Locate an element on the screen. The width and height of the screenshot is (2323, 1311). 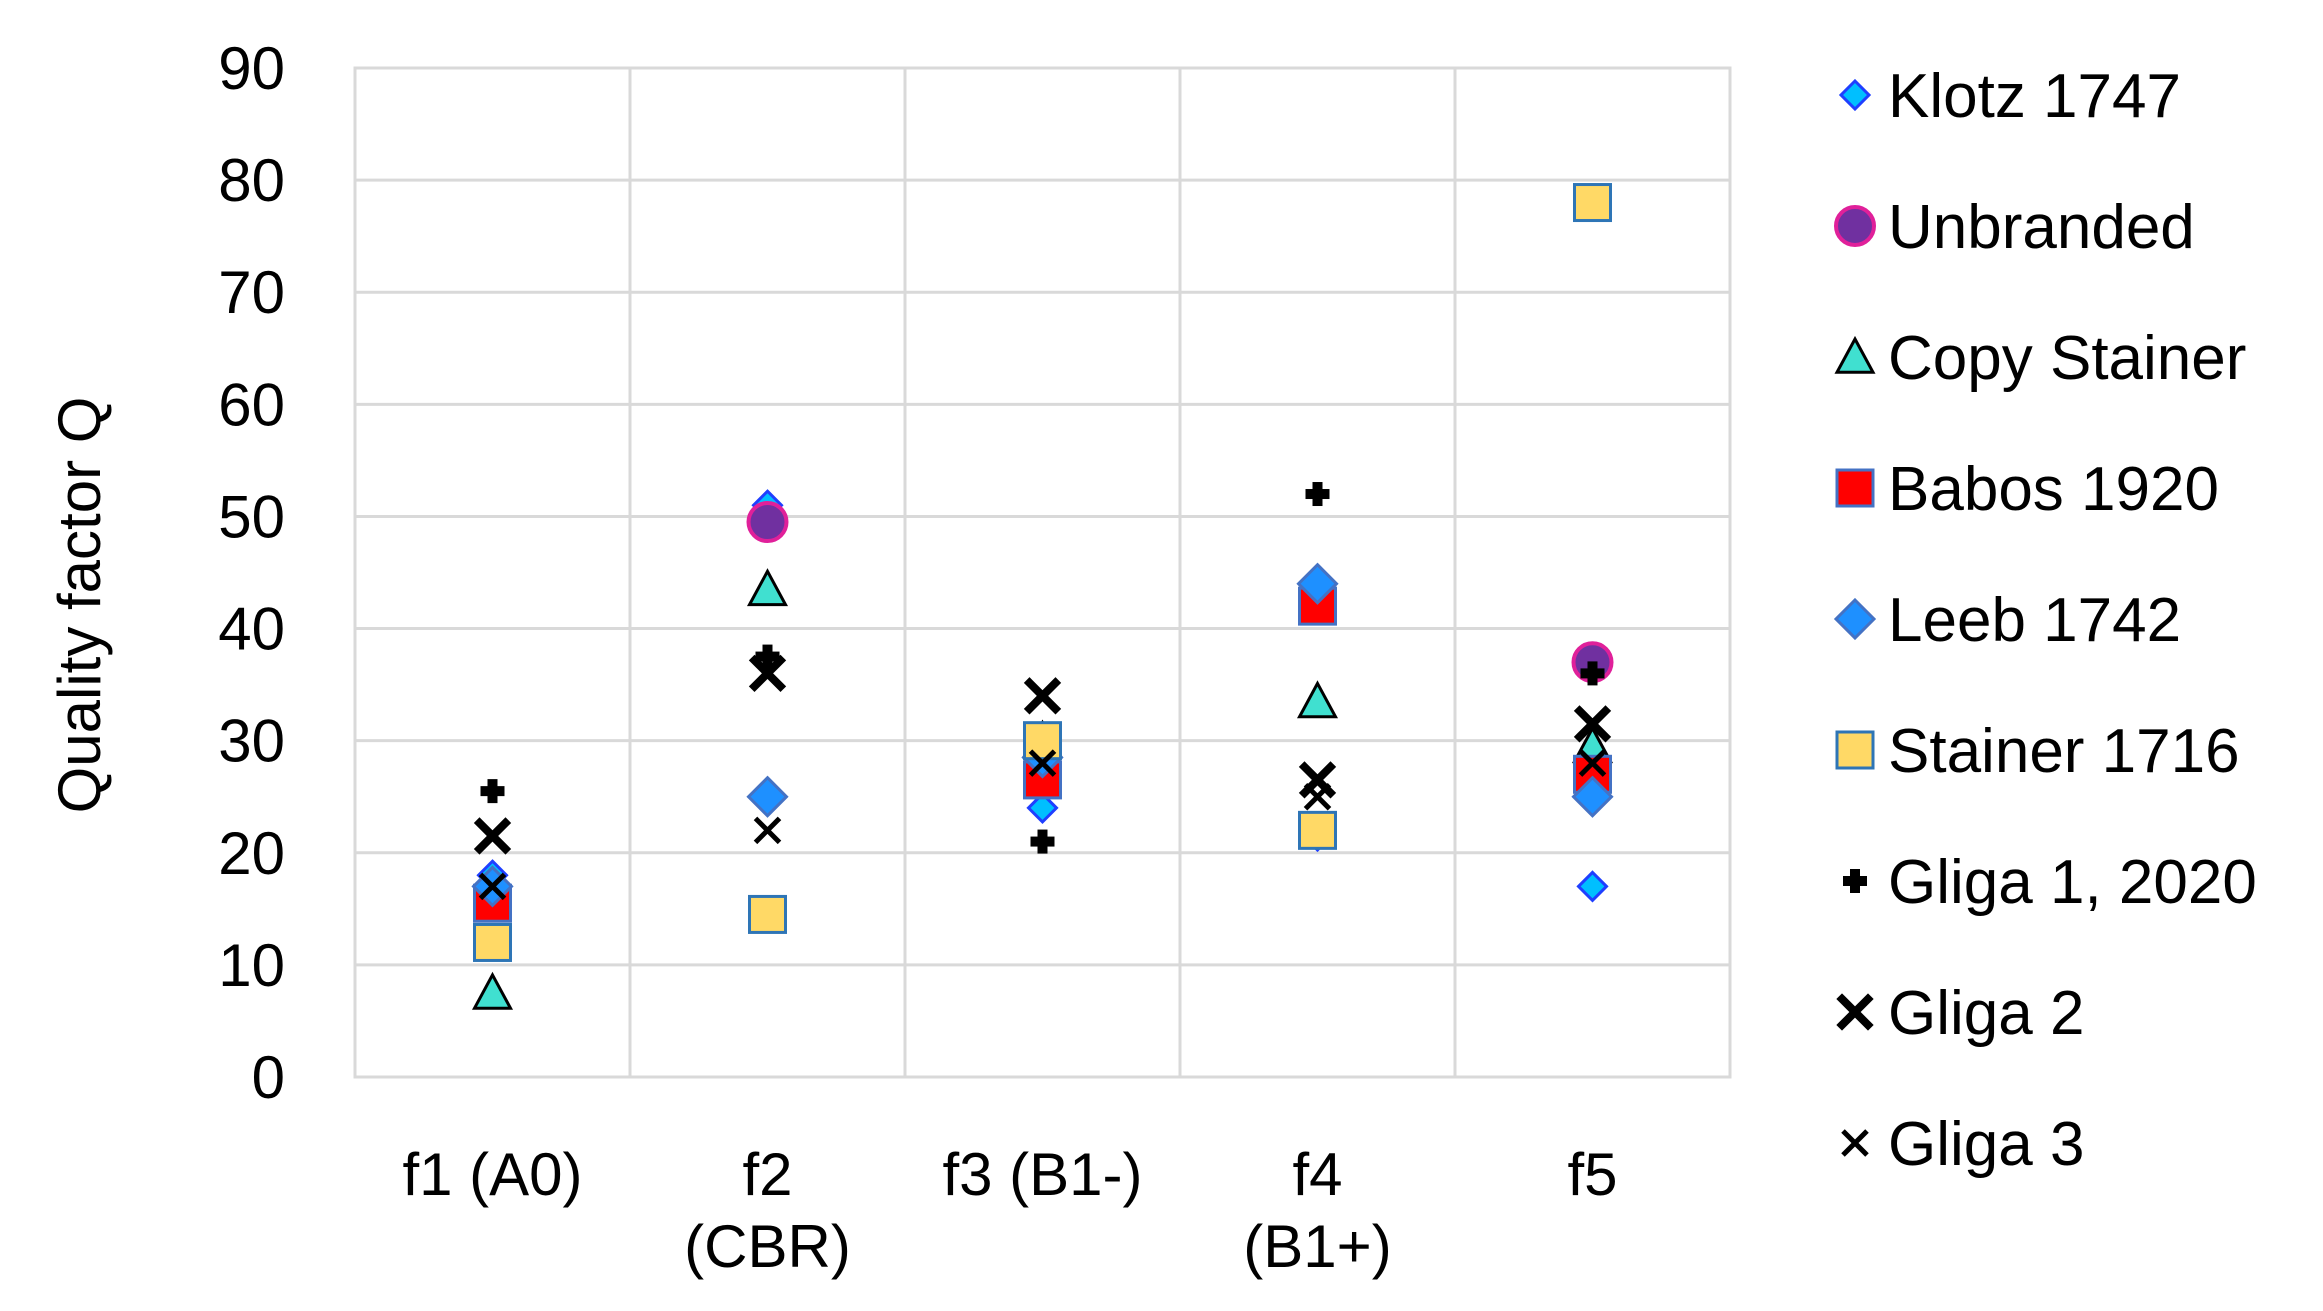
y-tick-label-60: 60 is located at coordinates (251, 404).